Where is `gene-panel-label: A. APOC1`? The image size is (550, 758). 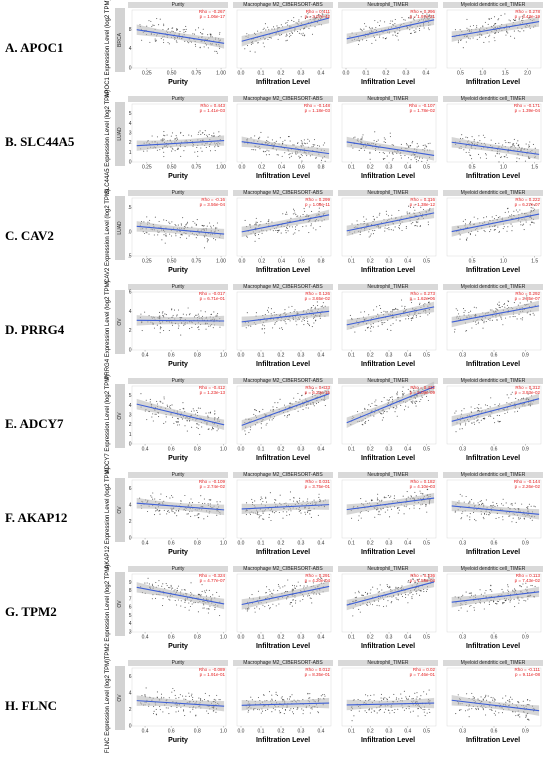
gene-panel-label: A. APOC1 is located at coordinates (34, 47).